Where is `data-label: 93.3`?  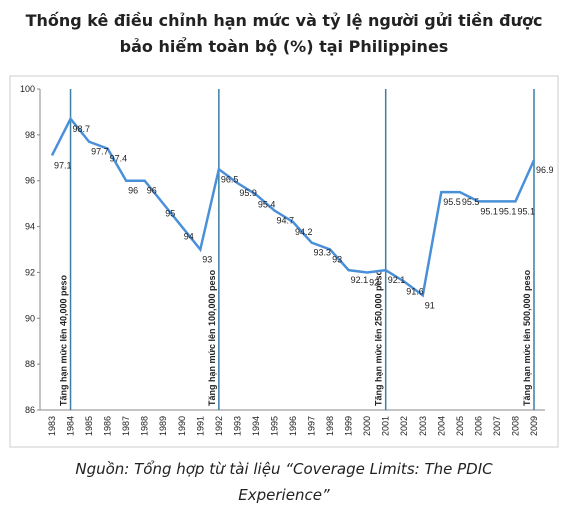
data-label: 93.3 is located at coordinates (323, 253).